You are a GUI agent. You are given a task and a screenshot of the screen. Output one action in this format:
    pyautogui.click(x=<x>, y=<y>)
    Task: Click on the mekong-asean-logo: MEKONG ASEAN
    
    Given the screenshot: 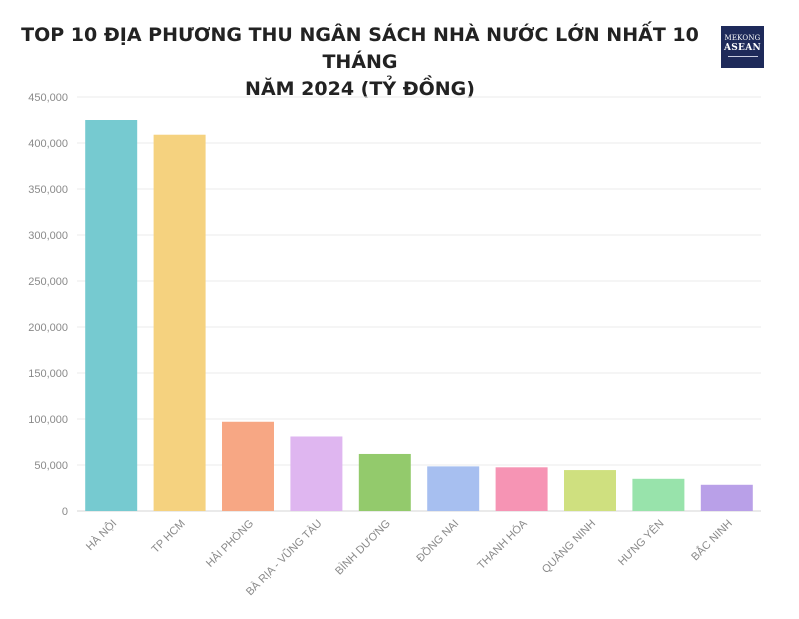 What is the action you would take?
    pyautogui.click(x=742, y=47)
    